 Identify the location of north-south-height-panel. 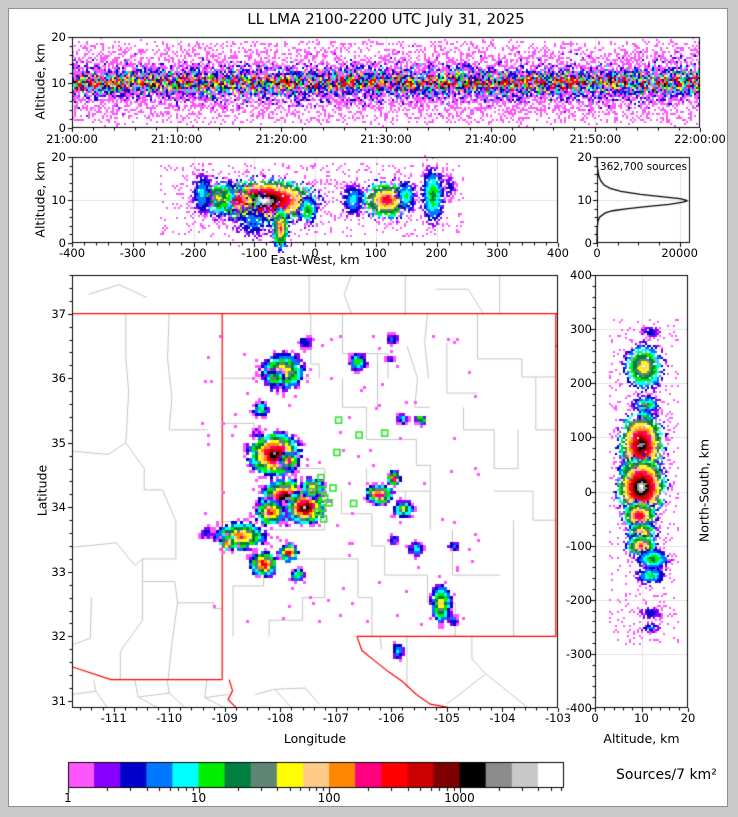
(641, 491).